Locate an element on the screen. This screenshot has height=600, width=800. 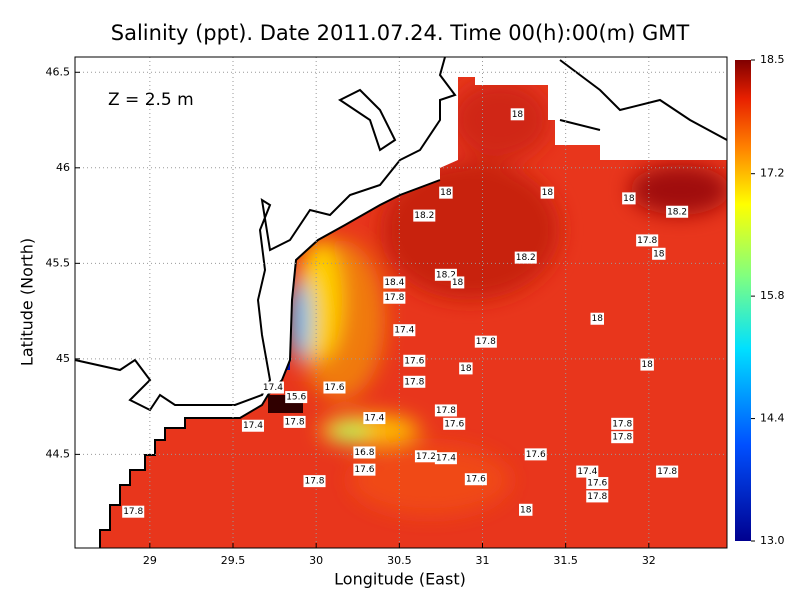
contour-label: 17.2 is located at coordinates (425, 456).